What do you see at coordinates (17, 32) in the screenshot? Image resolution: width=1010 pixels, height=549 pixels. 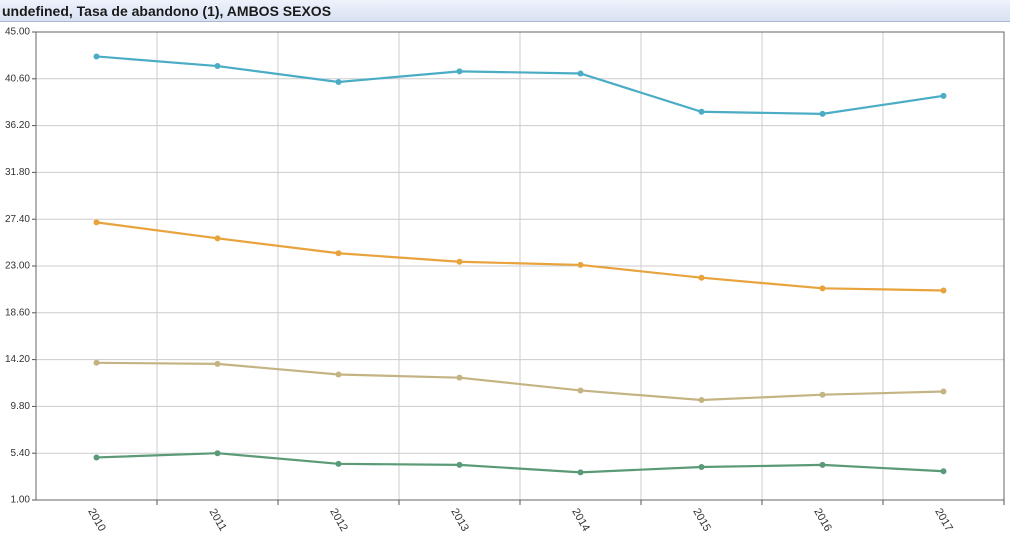 I see `y-tick-label: 45.00` at bounding box center [17, 32].